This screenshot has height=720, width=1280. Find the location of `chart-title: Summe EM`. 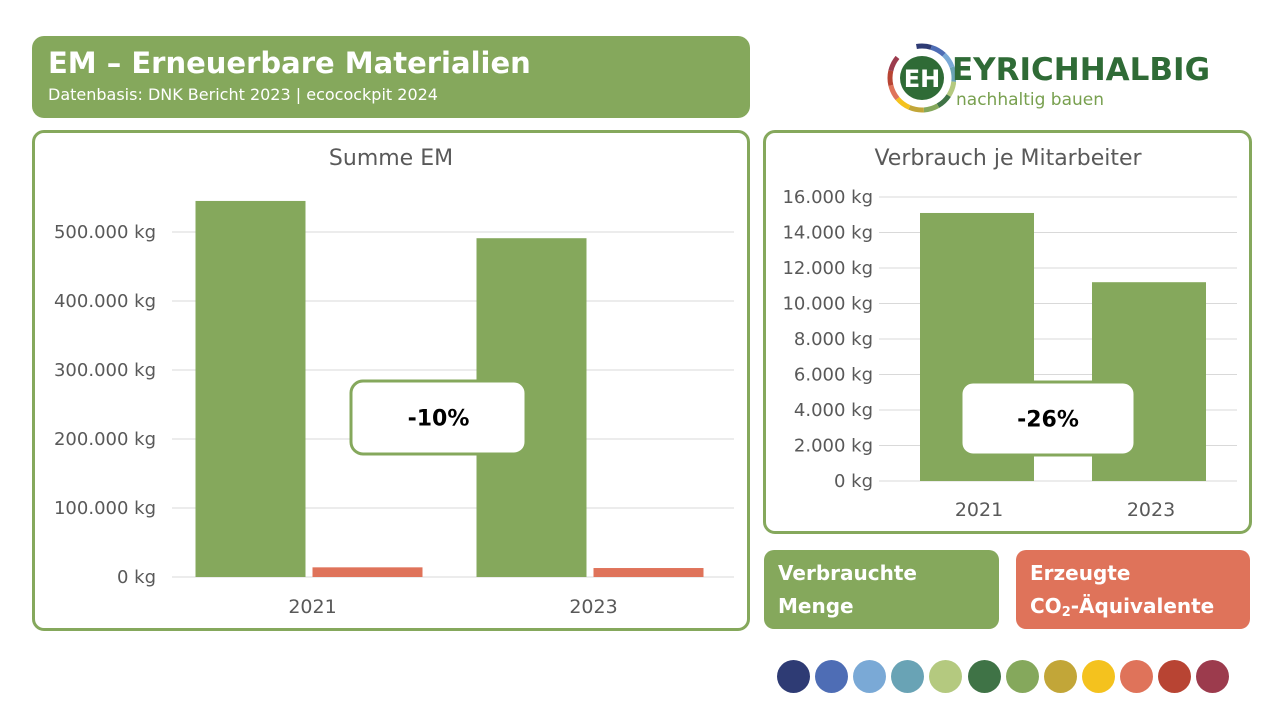

chart-title: Summe EM is located at coordinates (391, 158).